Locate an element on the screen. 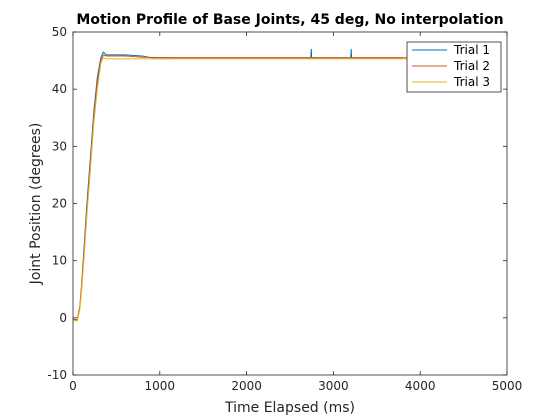 The width and height of the screenshot is (560, 420). y-tick-label: 50 is located at coordinates (59, 32).